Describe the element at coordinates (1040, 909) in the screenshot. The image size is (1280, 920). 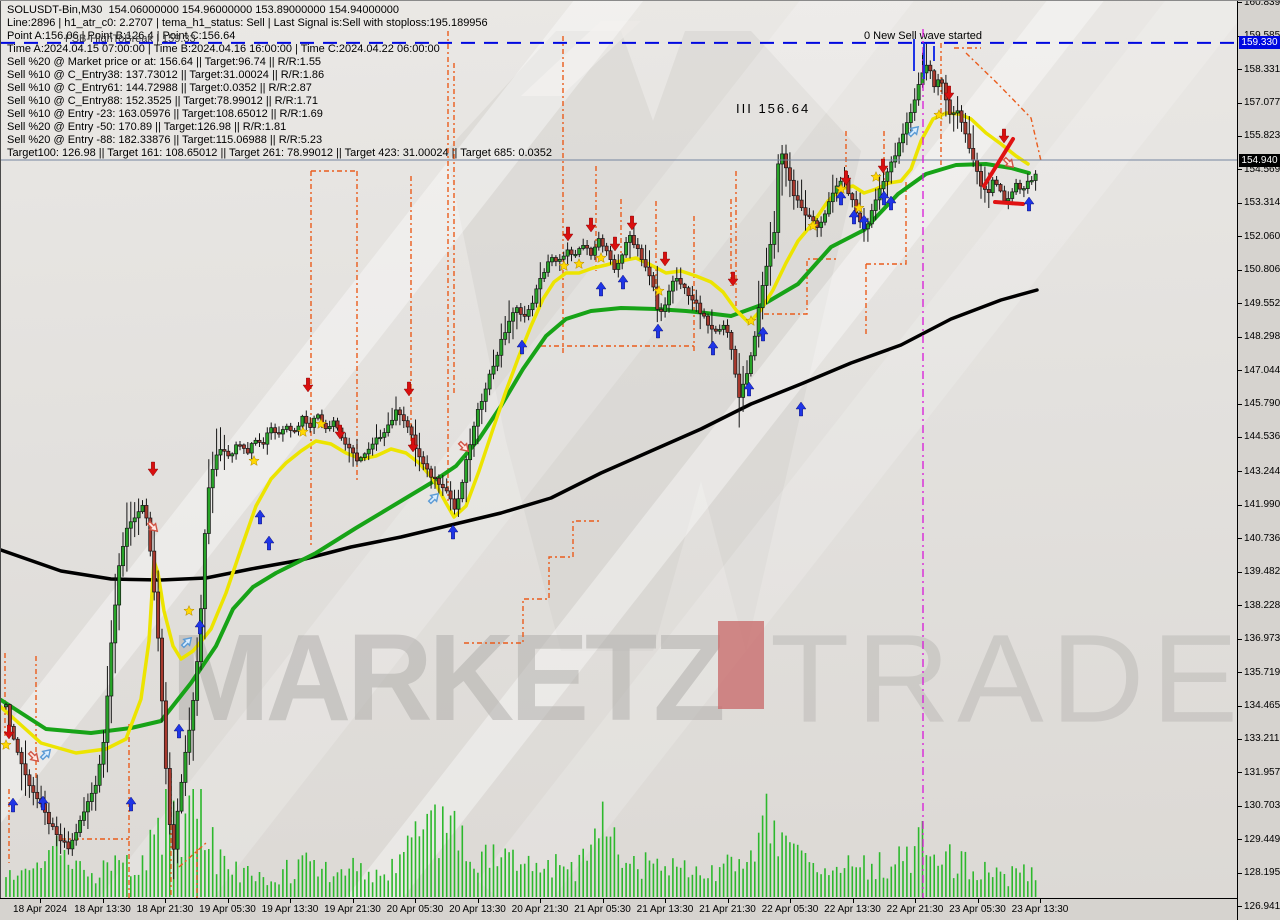
I see `time-axis-label: 23 Apr 13:30` at that location.